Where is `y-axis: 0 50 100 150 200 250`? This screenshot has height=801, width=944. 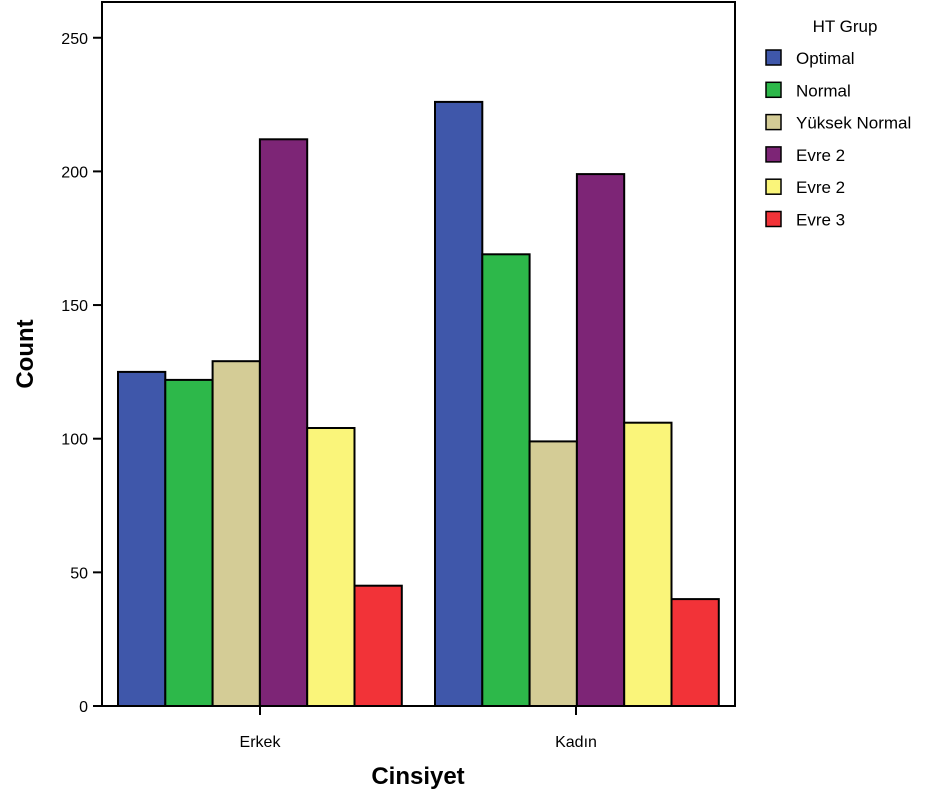
y-axis: 0 50 100 150 200 250 is located at coordinates (81, 373).